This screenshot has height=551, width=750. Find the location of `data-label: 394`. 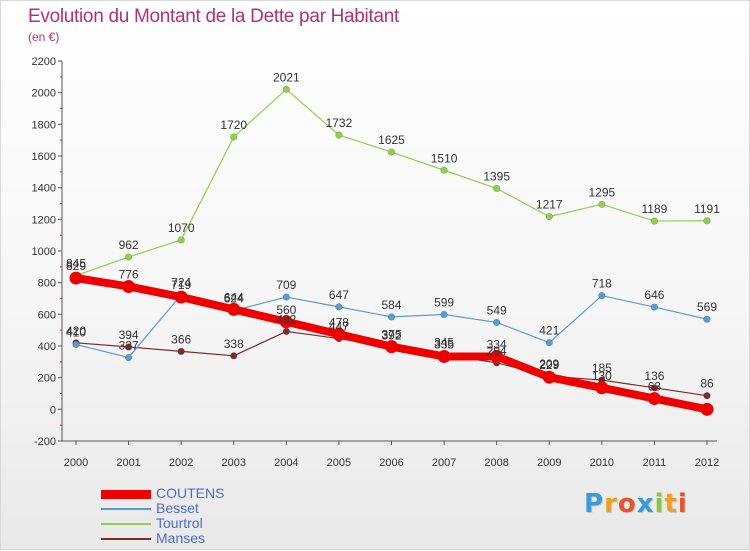

data-label: 394 is located at coordinates (129, 335).